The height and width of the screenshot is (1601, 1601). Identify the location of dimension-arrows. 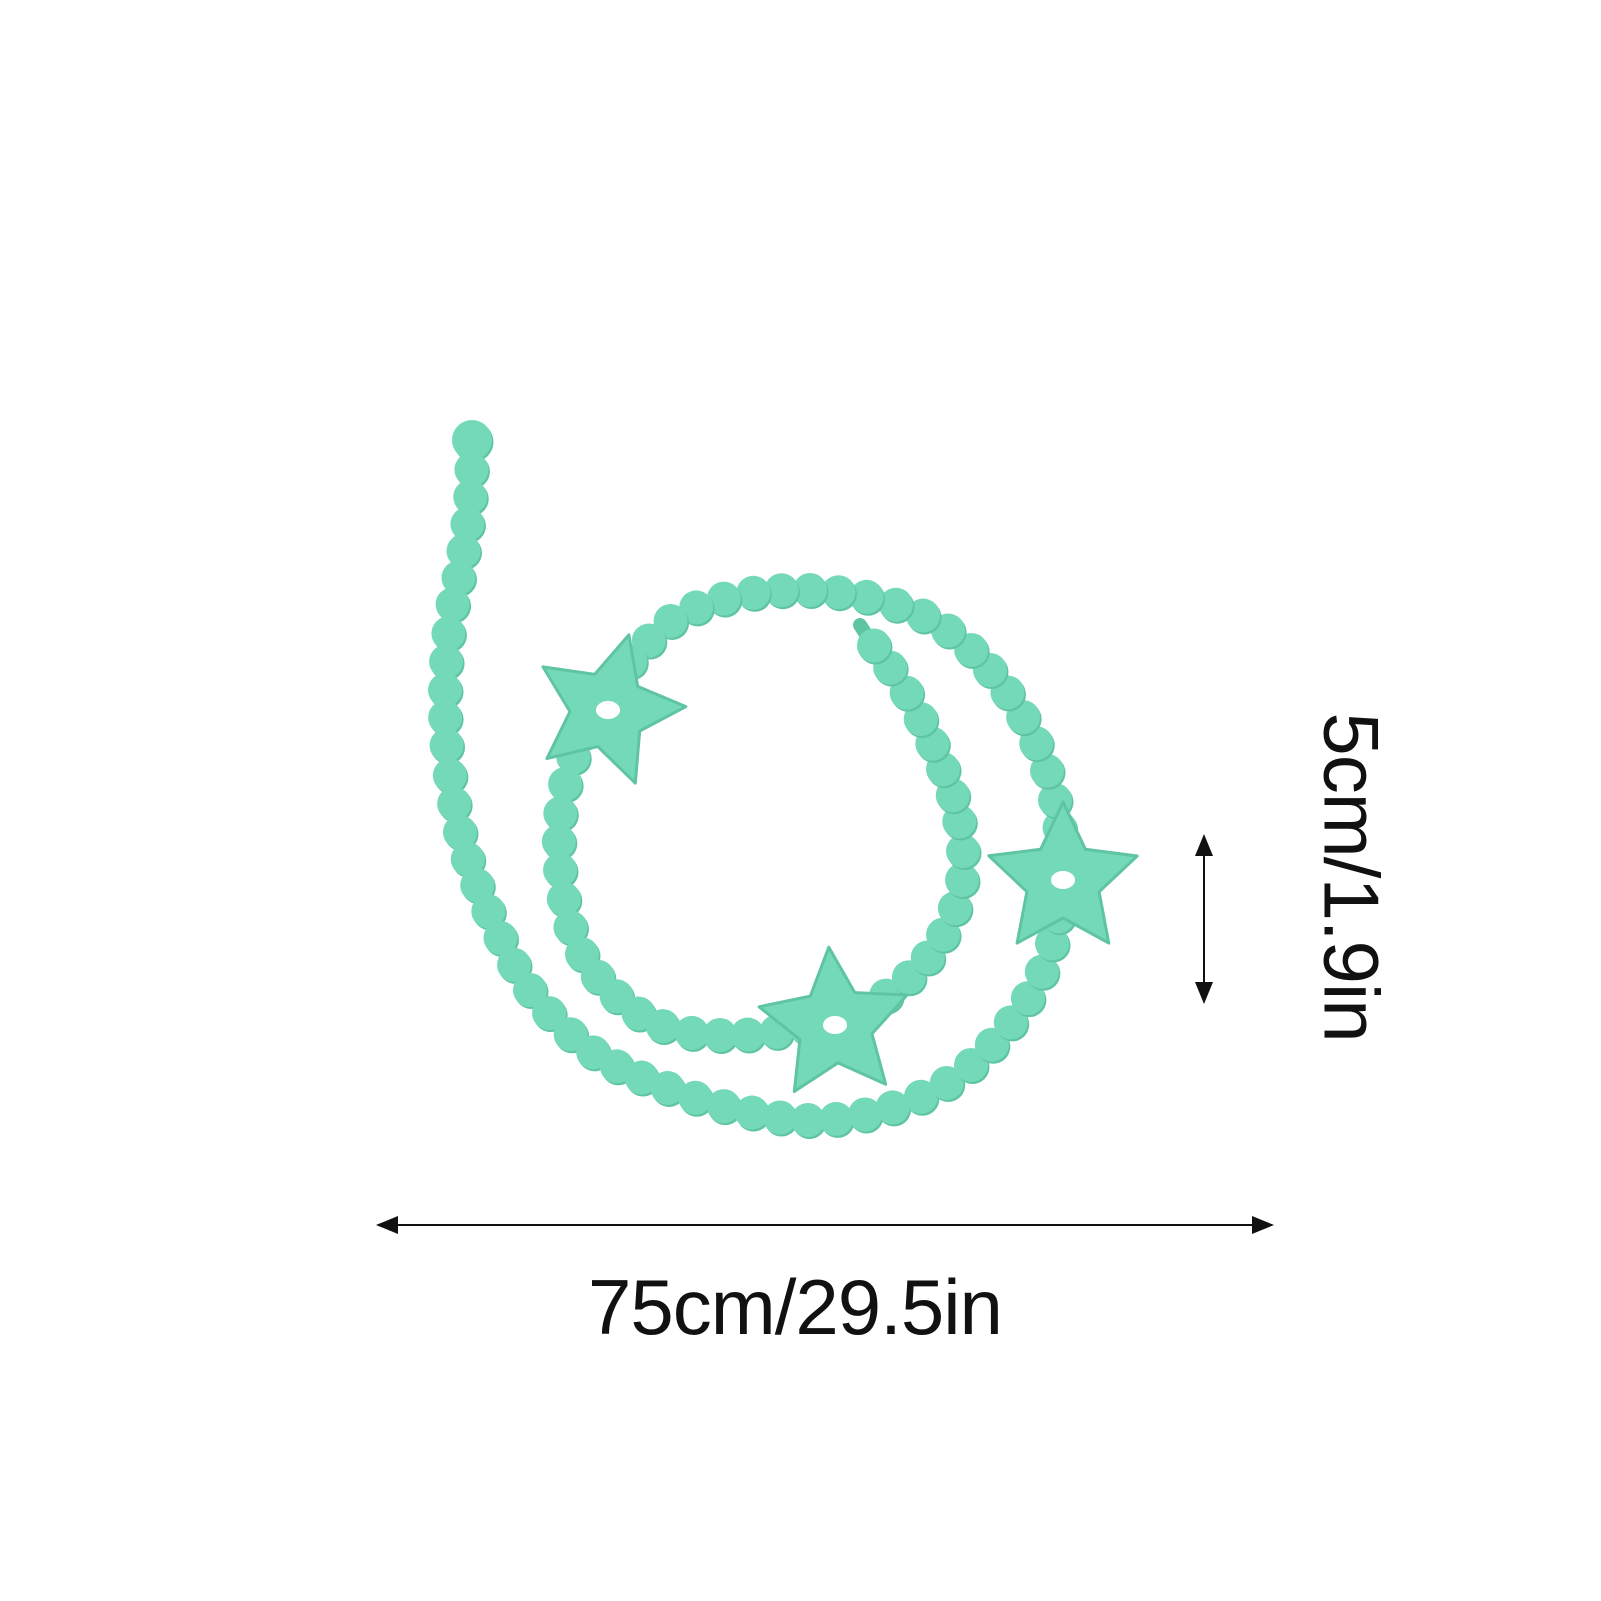
(825, 1034).